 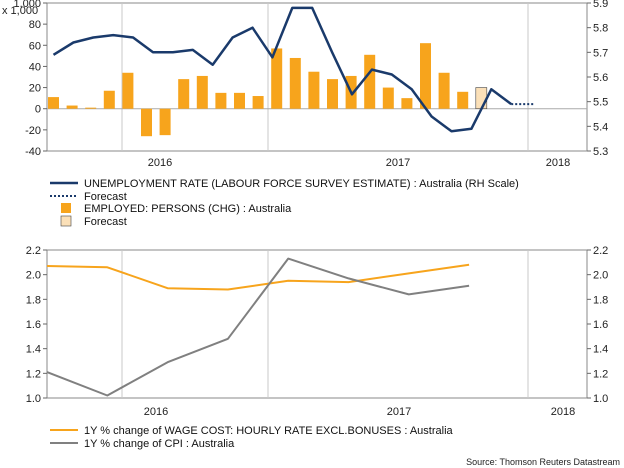 I want to click on top-right-axis-ticks: 5.3 5.4 5.5 5.6 5.7 5.8 5.9, so click(x=597, y=79).